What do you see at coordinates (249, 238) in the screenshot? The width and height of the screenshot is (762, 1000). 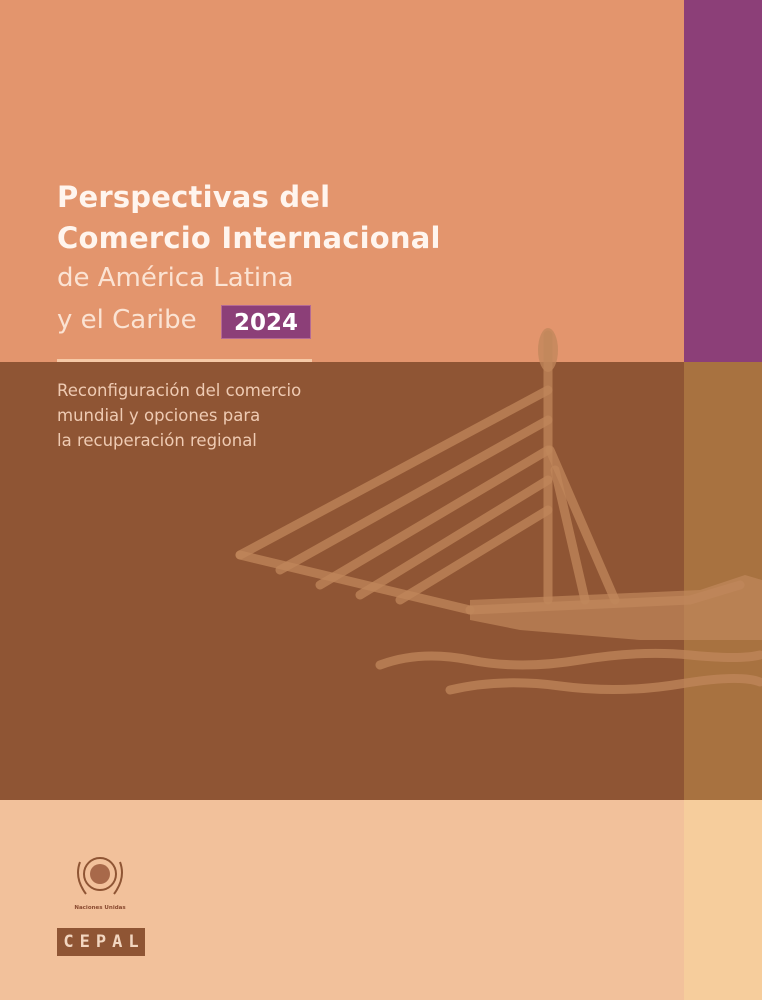 I see `title-line-2: Comercio Internacional` at bounding box center [249, 238].